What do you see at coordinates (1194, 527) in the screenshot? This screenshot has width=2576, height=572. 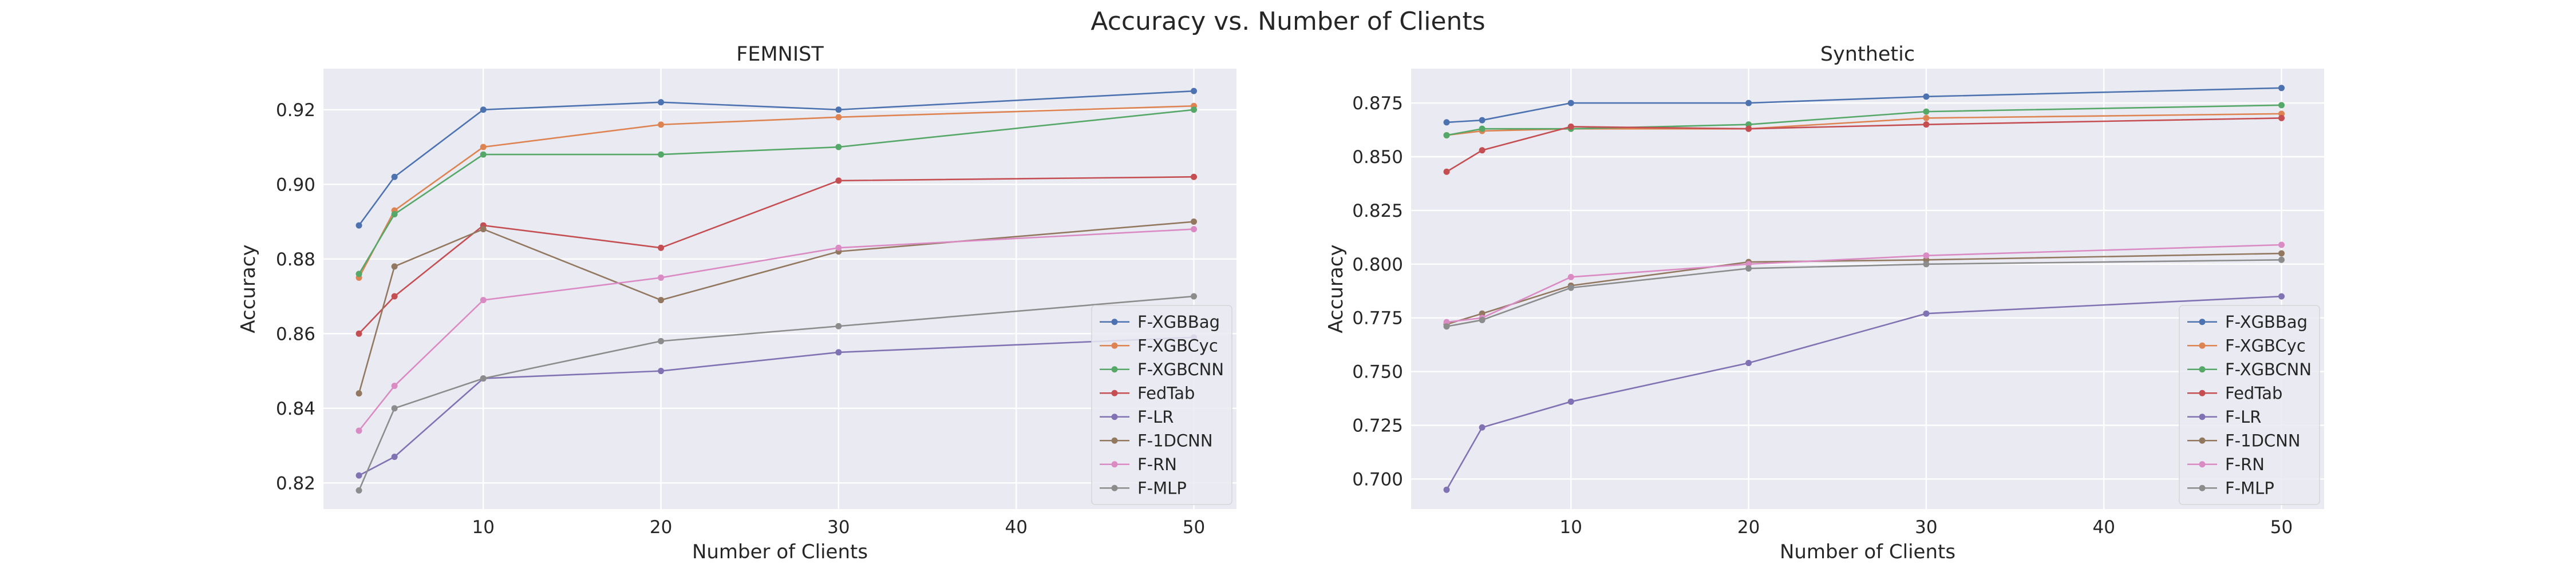 I see `x-tick-label: 50` at bounding box center [1194, 527].